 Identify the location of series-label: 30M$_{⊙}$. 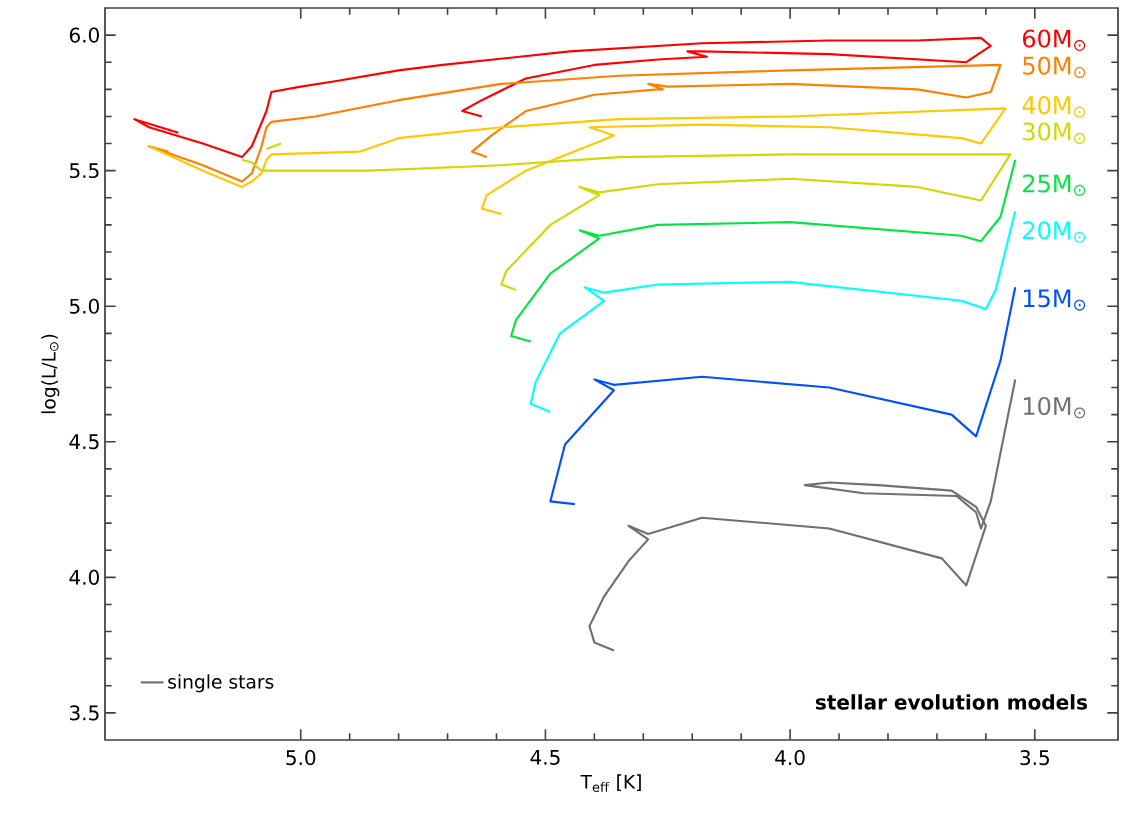
(1054, 133).